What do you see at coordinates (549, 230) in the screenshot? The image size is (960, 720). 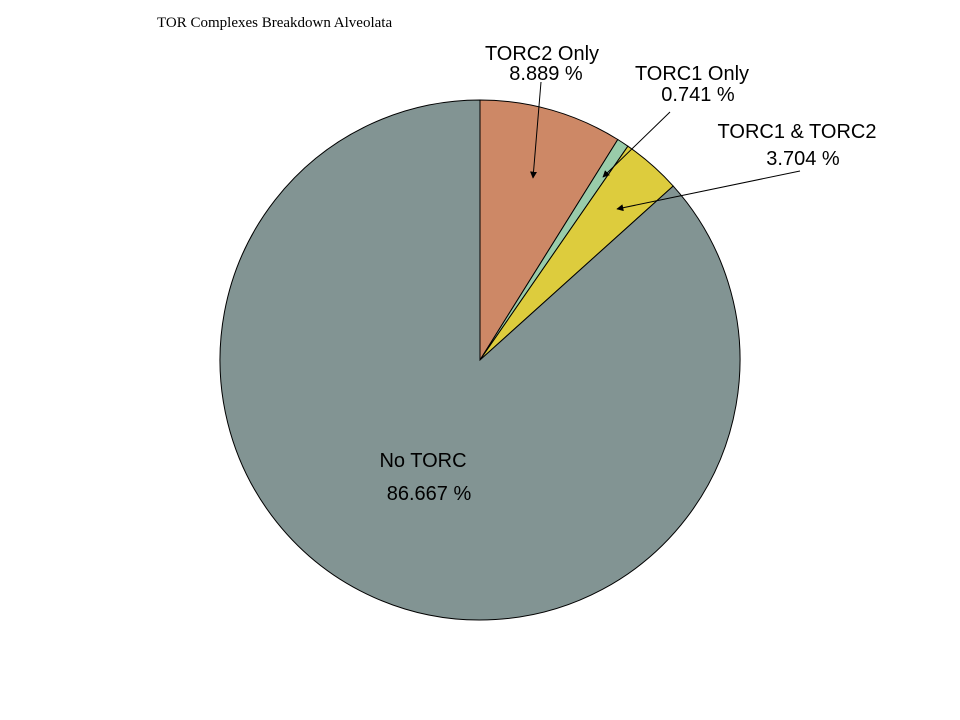 I see `pie-slice-torc2-only` at bounding box center [549, 230].